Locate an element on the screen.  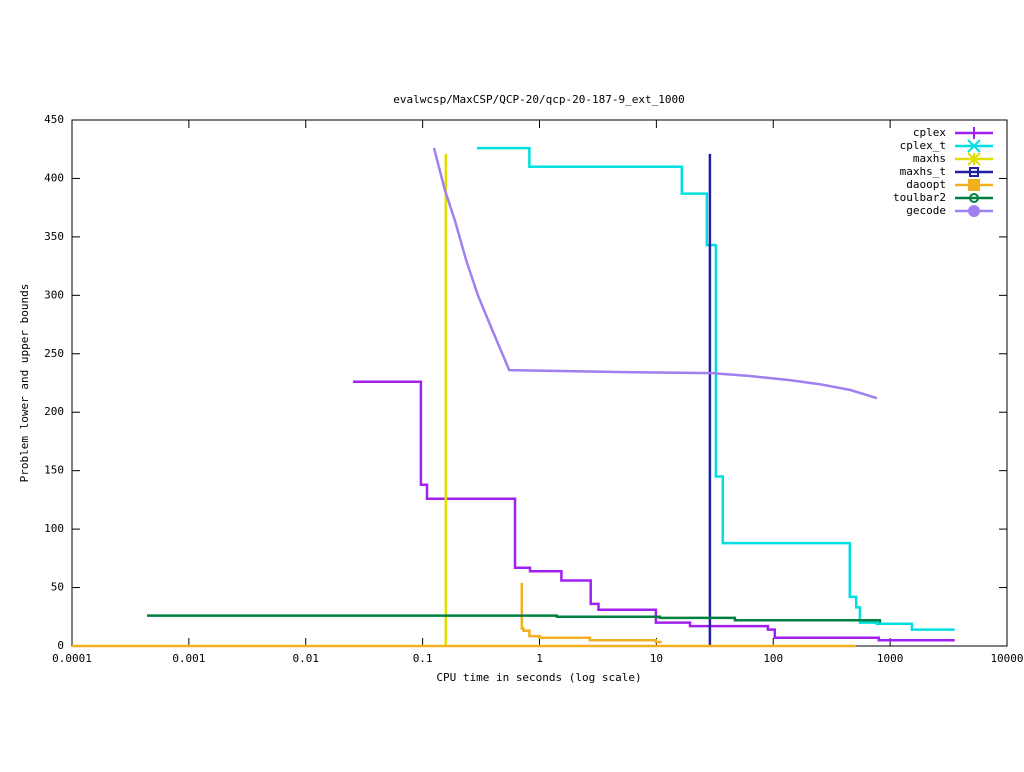
y-tick-label: 100 is located at coordinates (54, 528).